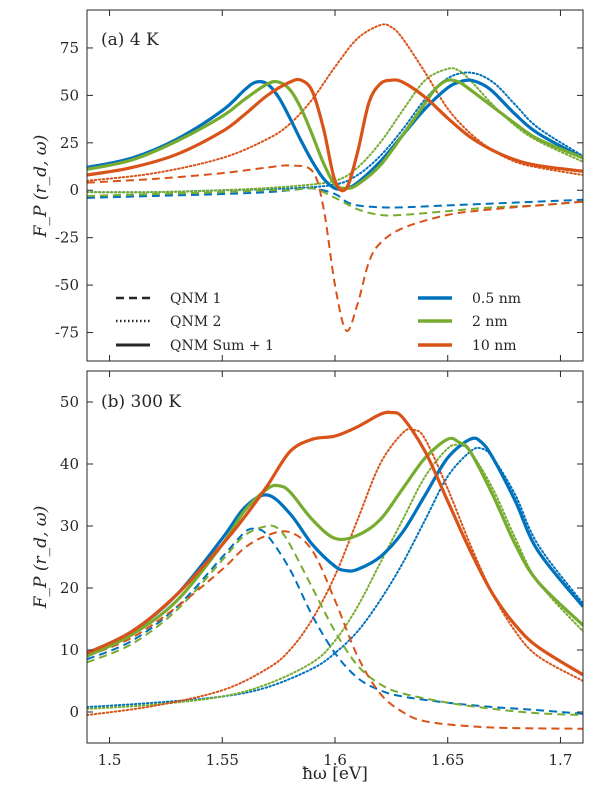  I want to click on panel-a-label: (a) 4 K, so click(130, 40).